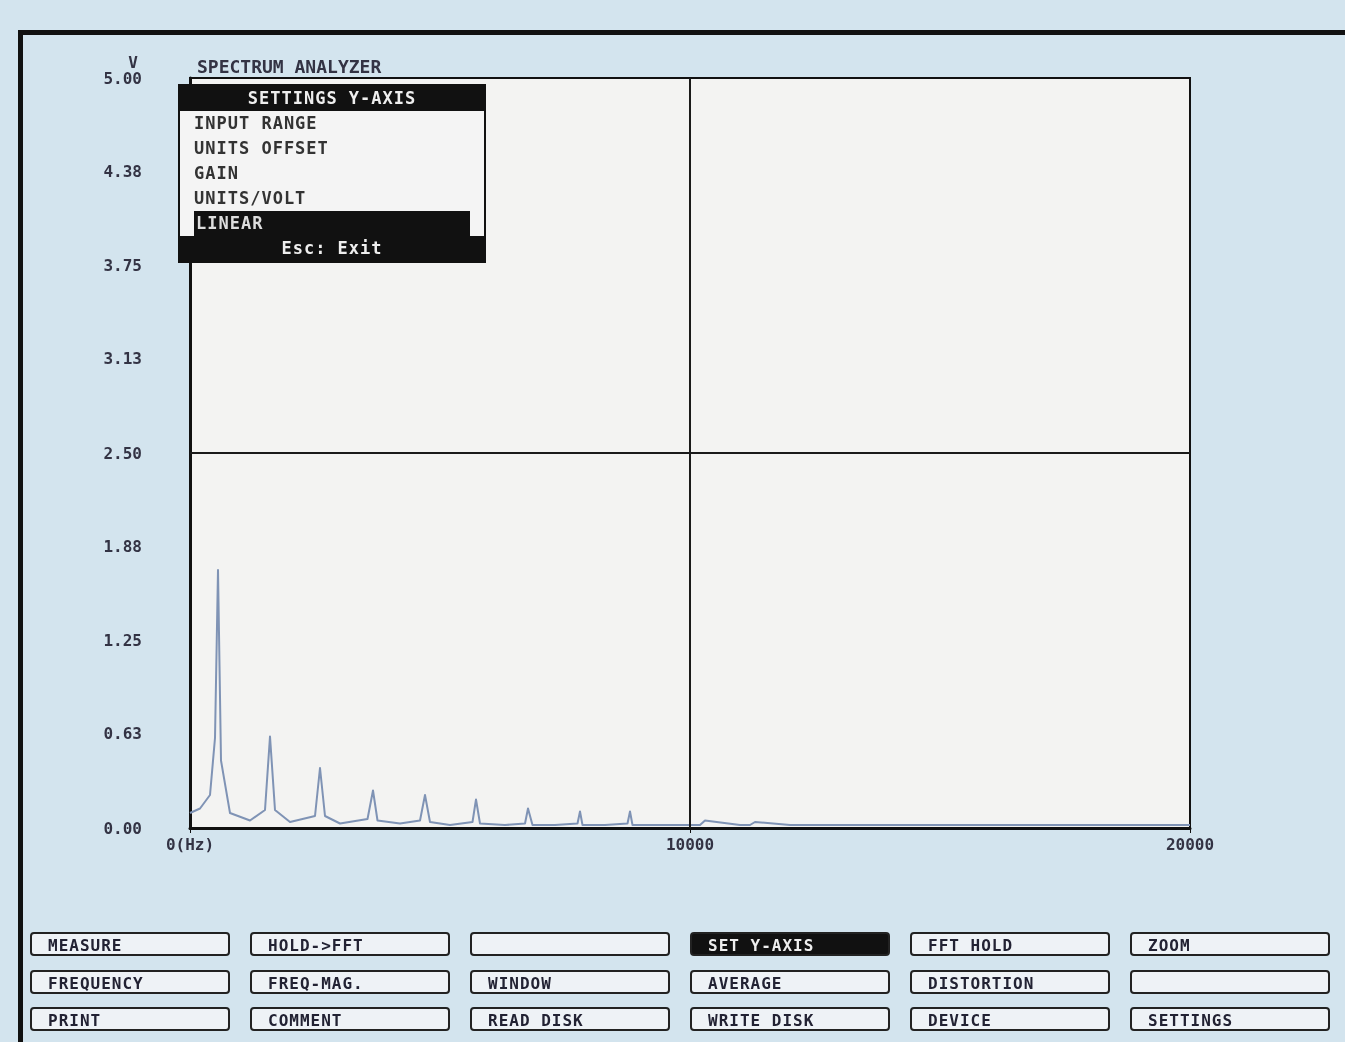 This screenshot has width=1345, height=1042. Describe the element at coordinates (122, 828) in the screenshot. I see `y-tick-label: 0.00` at that location.